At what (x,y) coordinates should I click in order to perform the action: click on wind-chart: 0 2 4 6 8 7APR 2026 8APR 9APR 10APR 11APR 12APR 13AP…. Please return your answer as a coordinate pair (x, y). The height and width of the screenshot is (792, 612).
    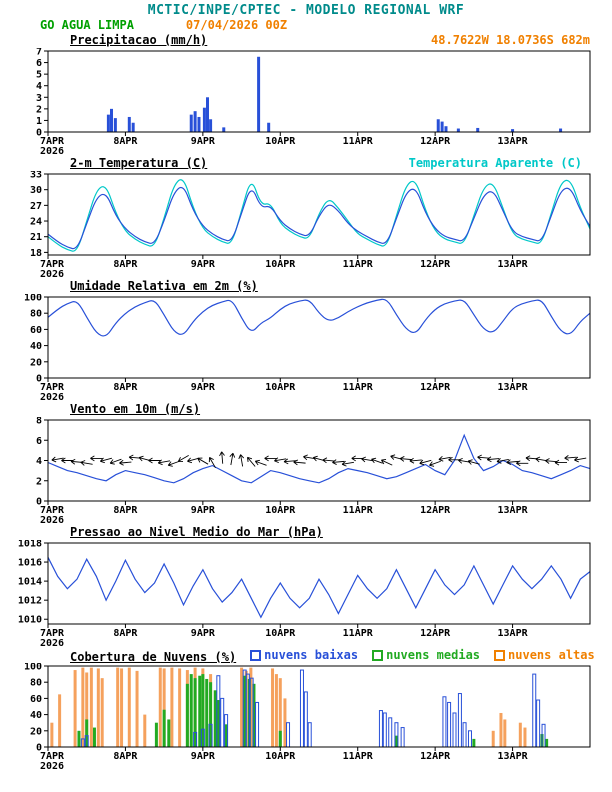
    Looking at the image, I should click on (306, 471).